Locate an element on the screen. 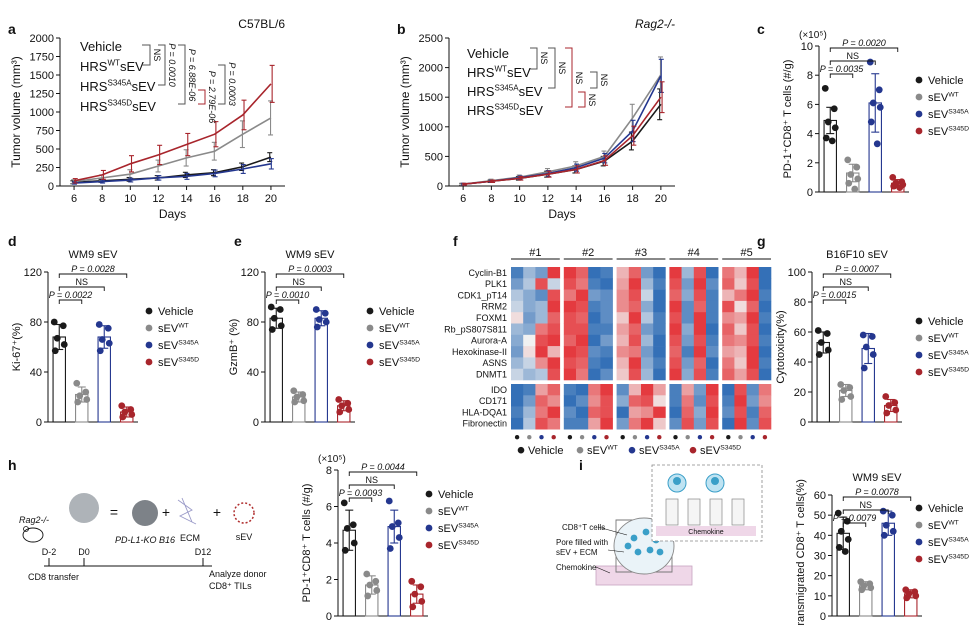 This screenshot has width=978, height=625. h-mouse-label: Rag2-/- is located at coordinates (34, 520).